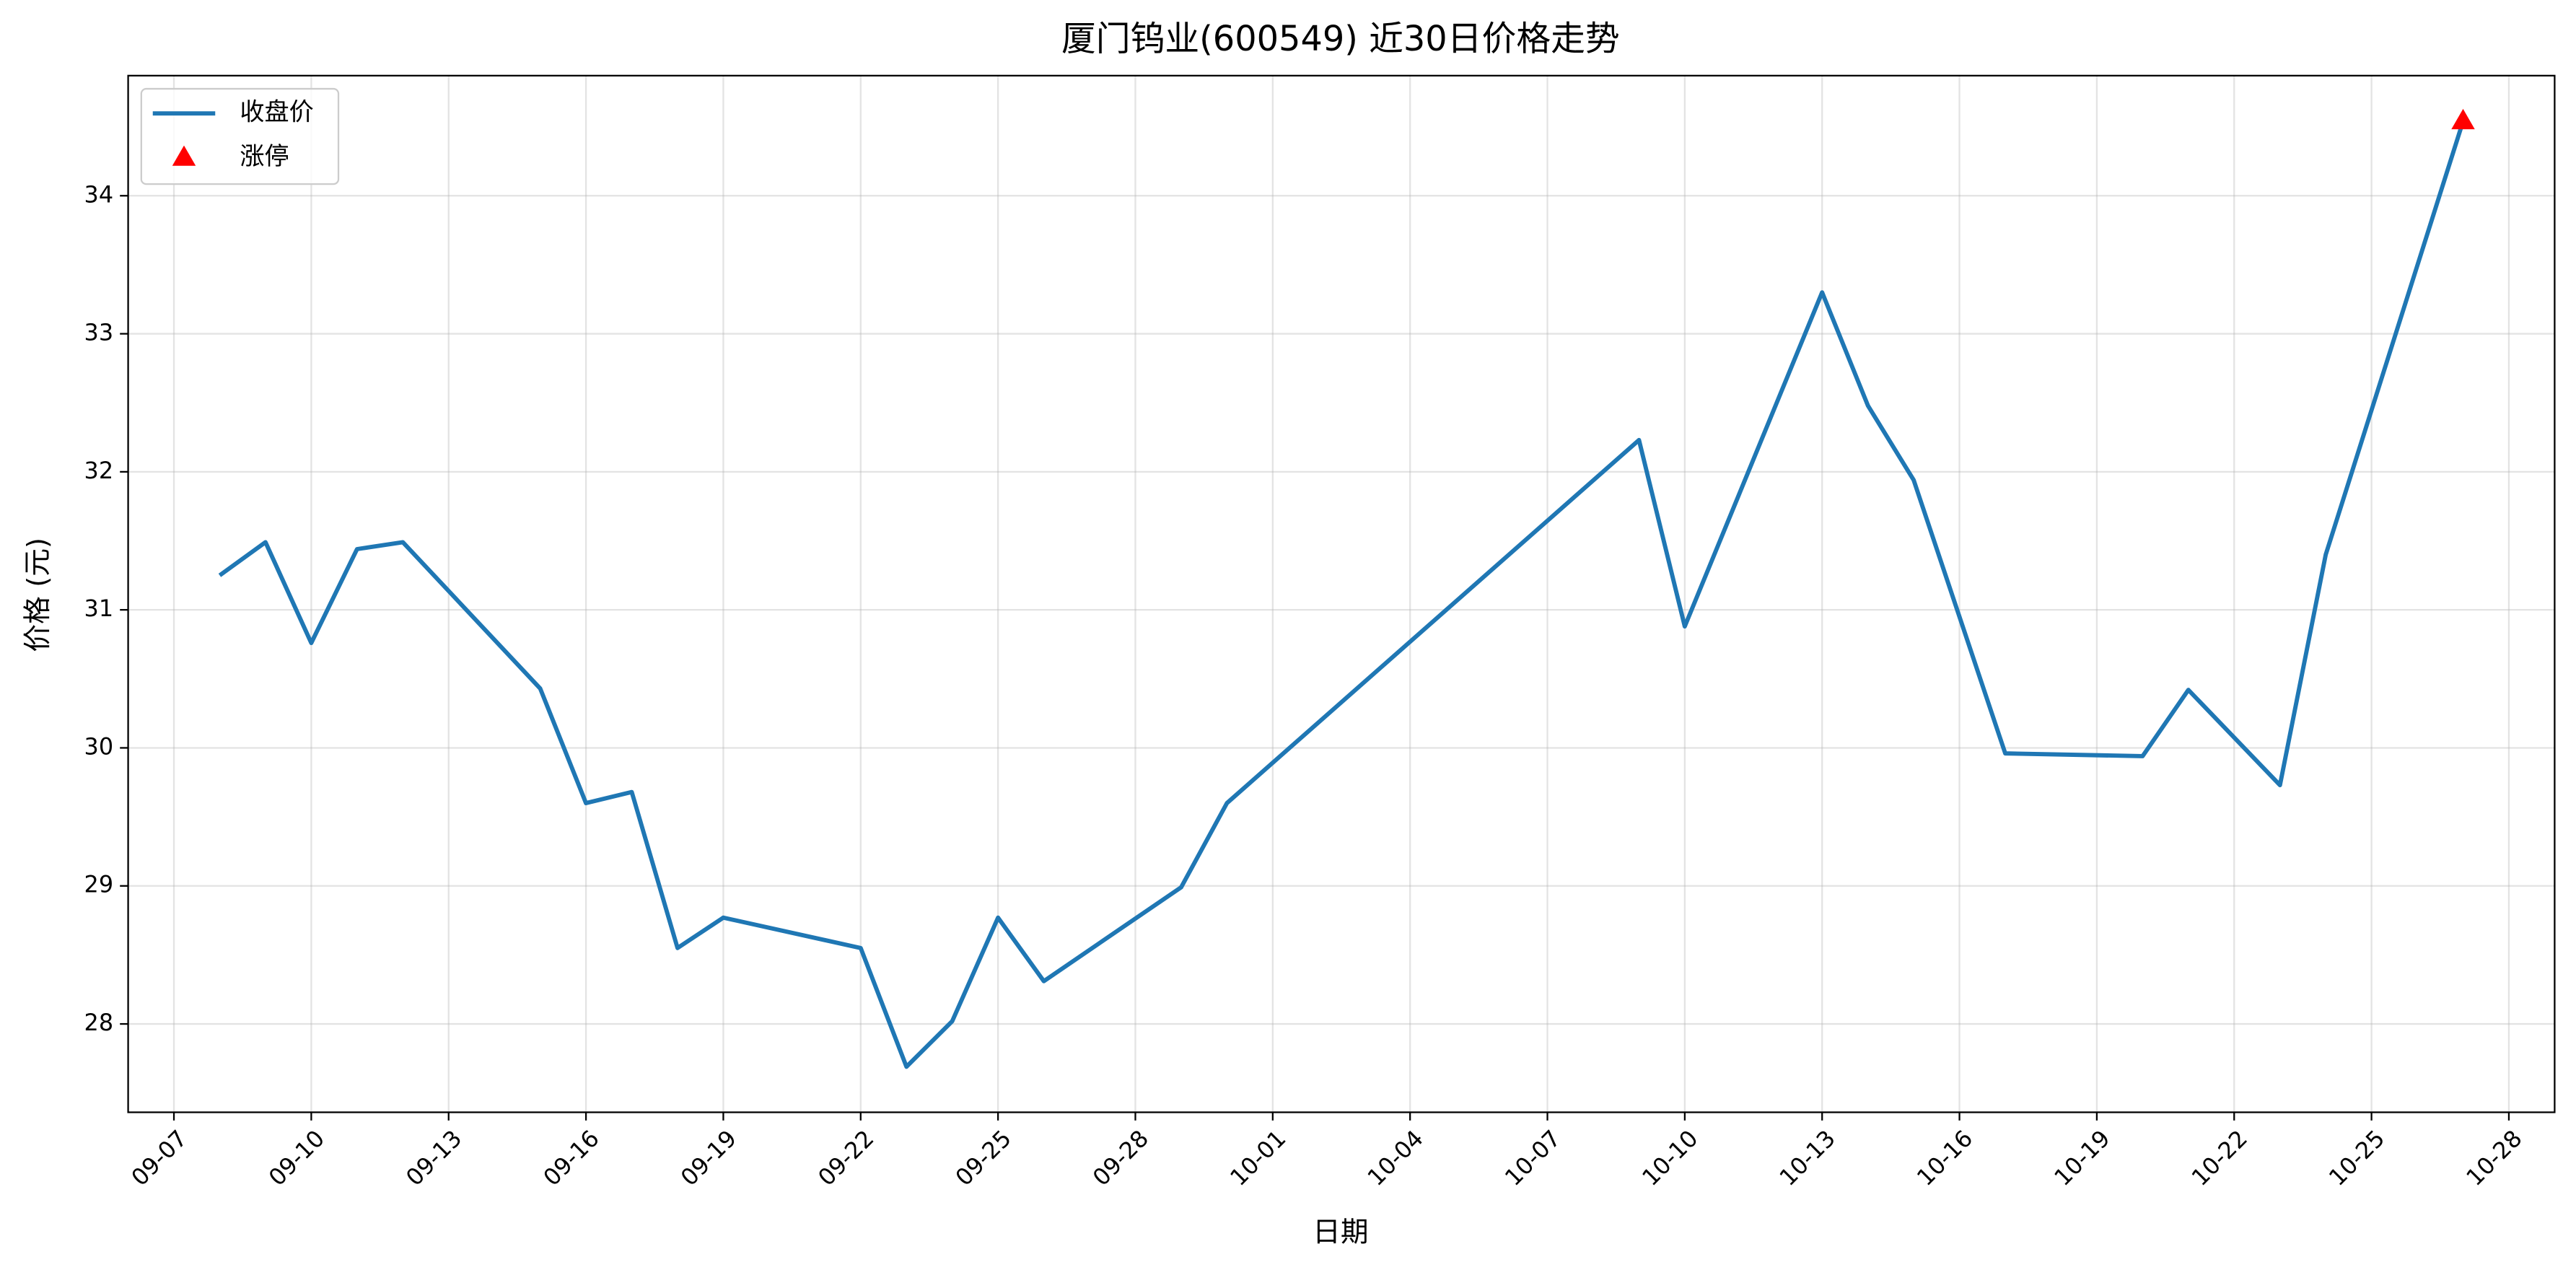 This screenshot has width=2576, height=1275. What do you see at coordinates (2219, 1158) in the screenshot?
I see `x-tick-label: 10-22` at bounding box center [2219, 1158].